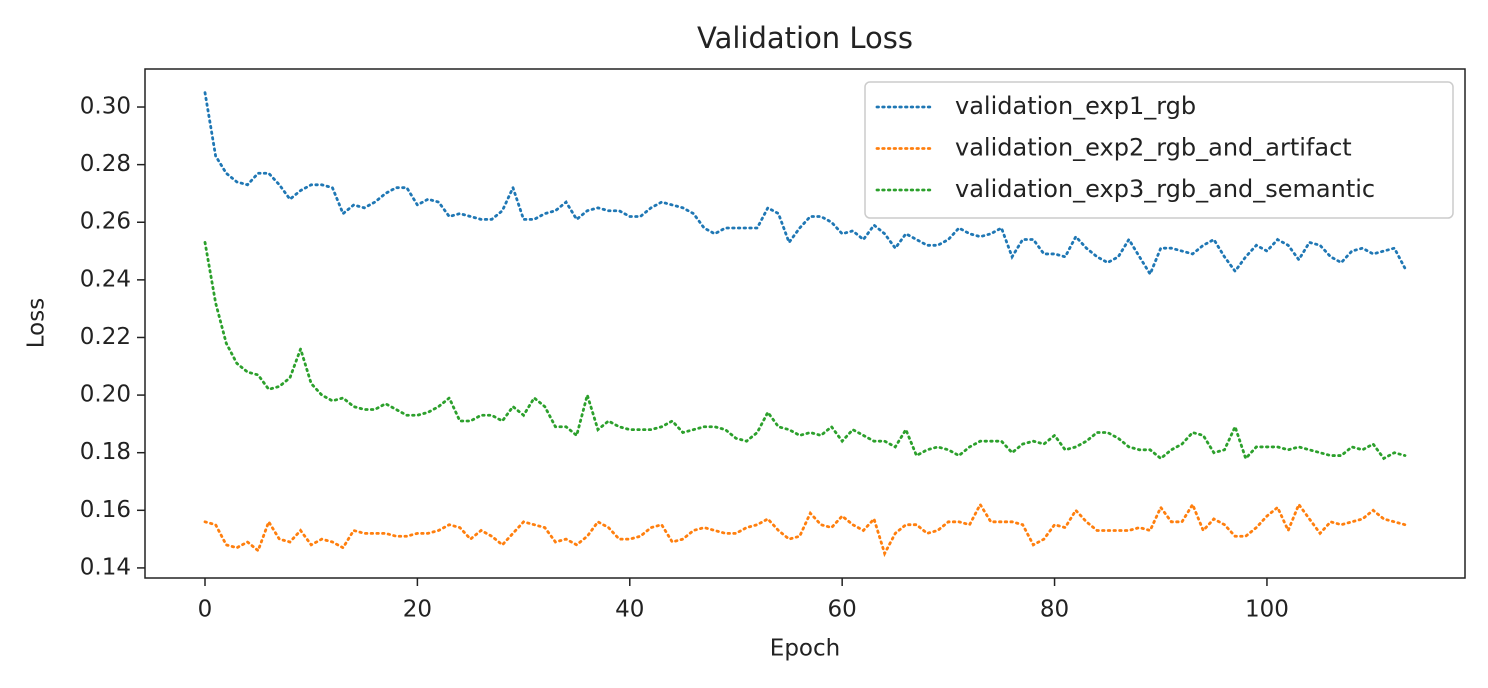 The height and width of the screenshot is (688, 1488). I want to click on legend-box, so click(1159, 150).